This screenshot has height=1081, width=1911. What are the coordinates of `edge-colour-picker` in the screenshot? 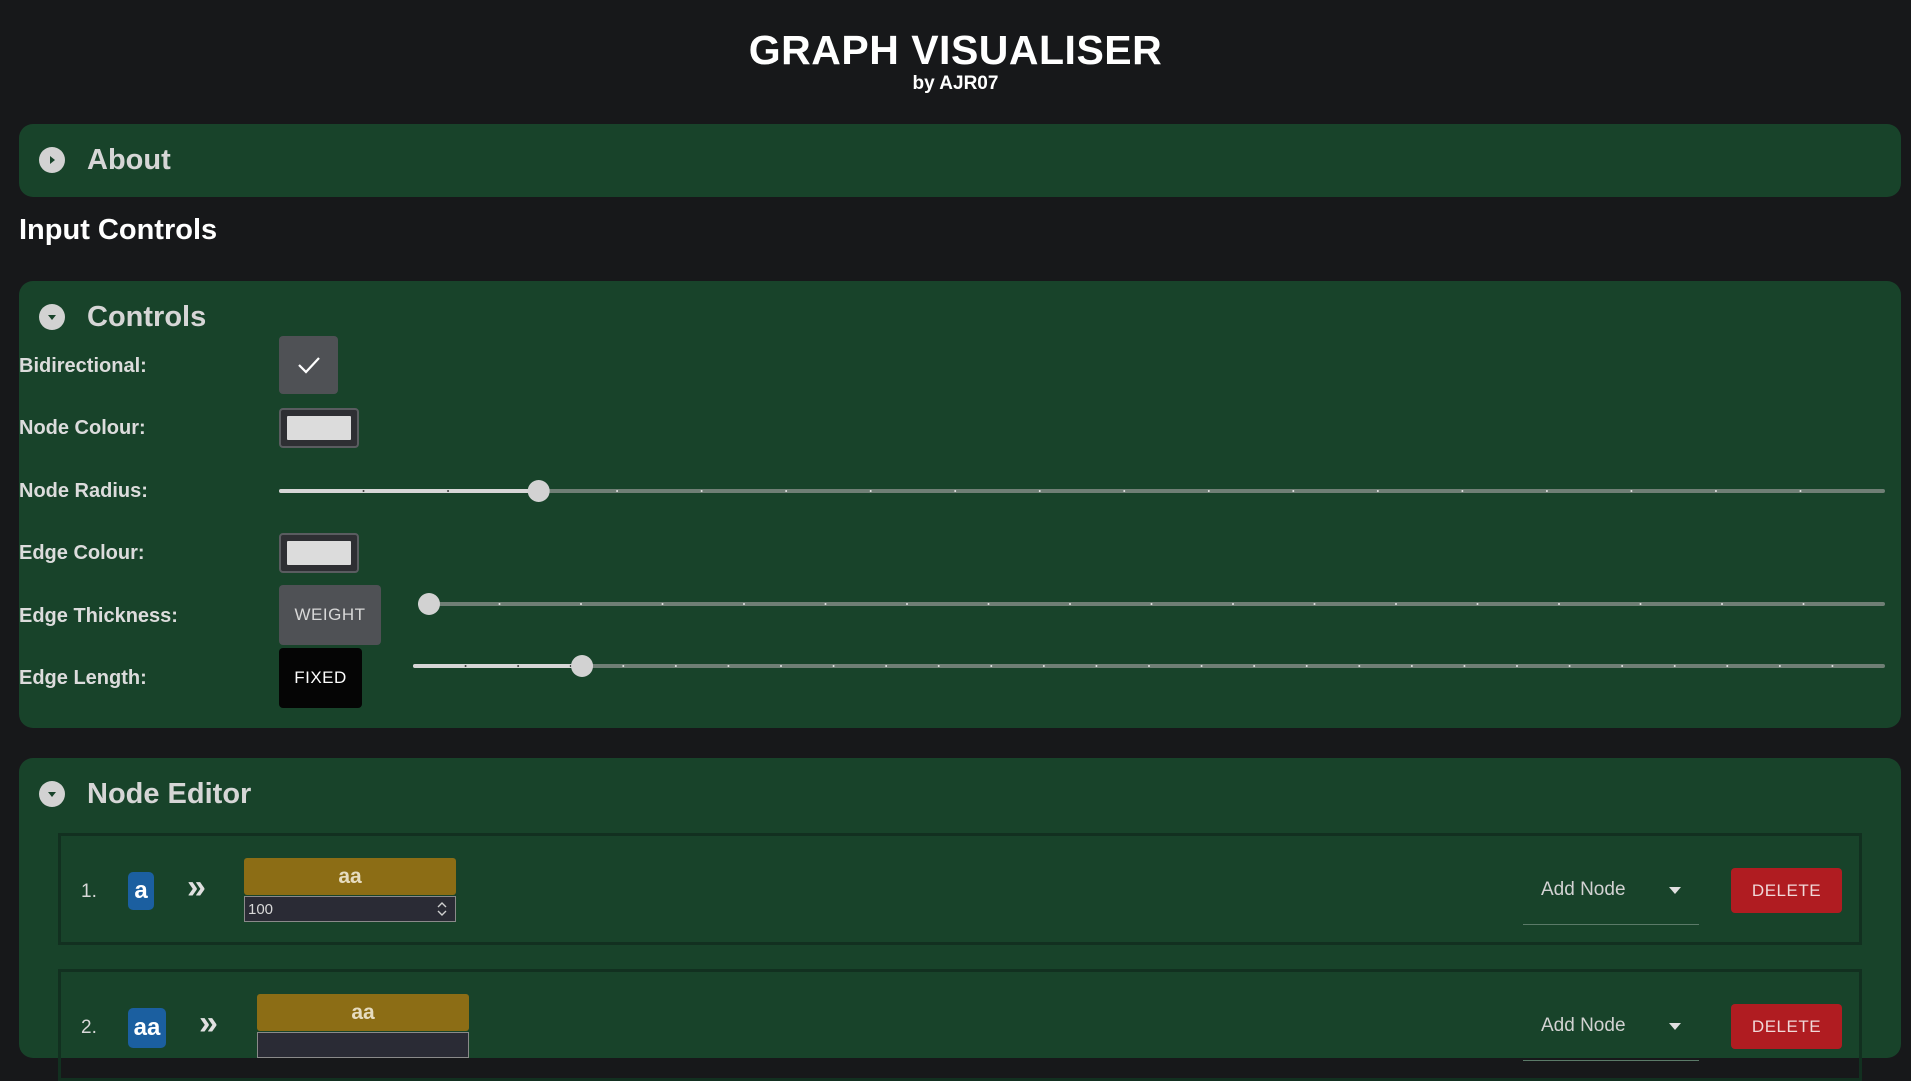 It's located at (319, 553).